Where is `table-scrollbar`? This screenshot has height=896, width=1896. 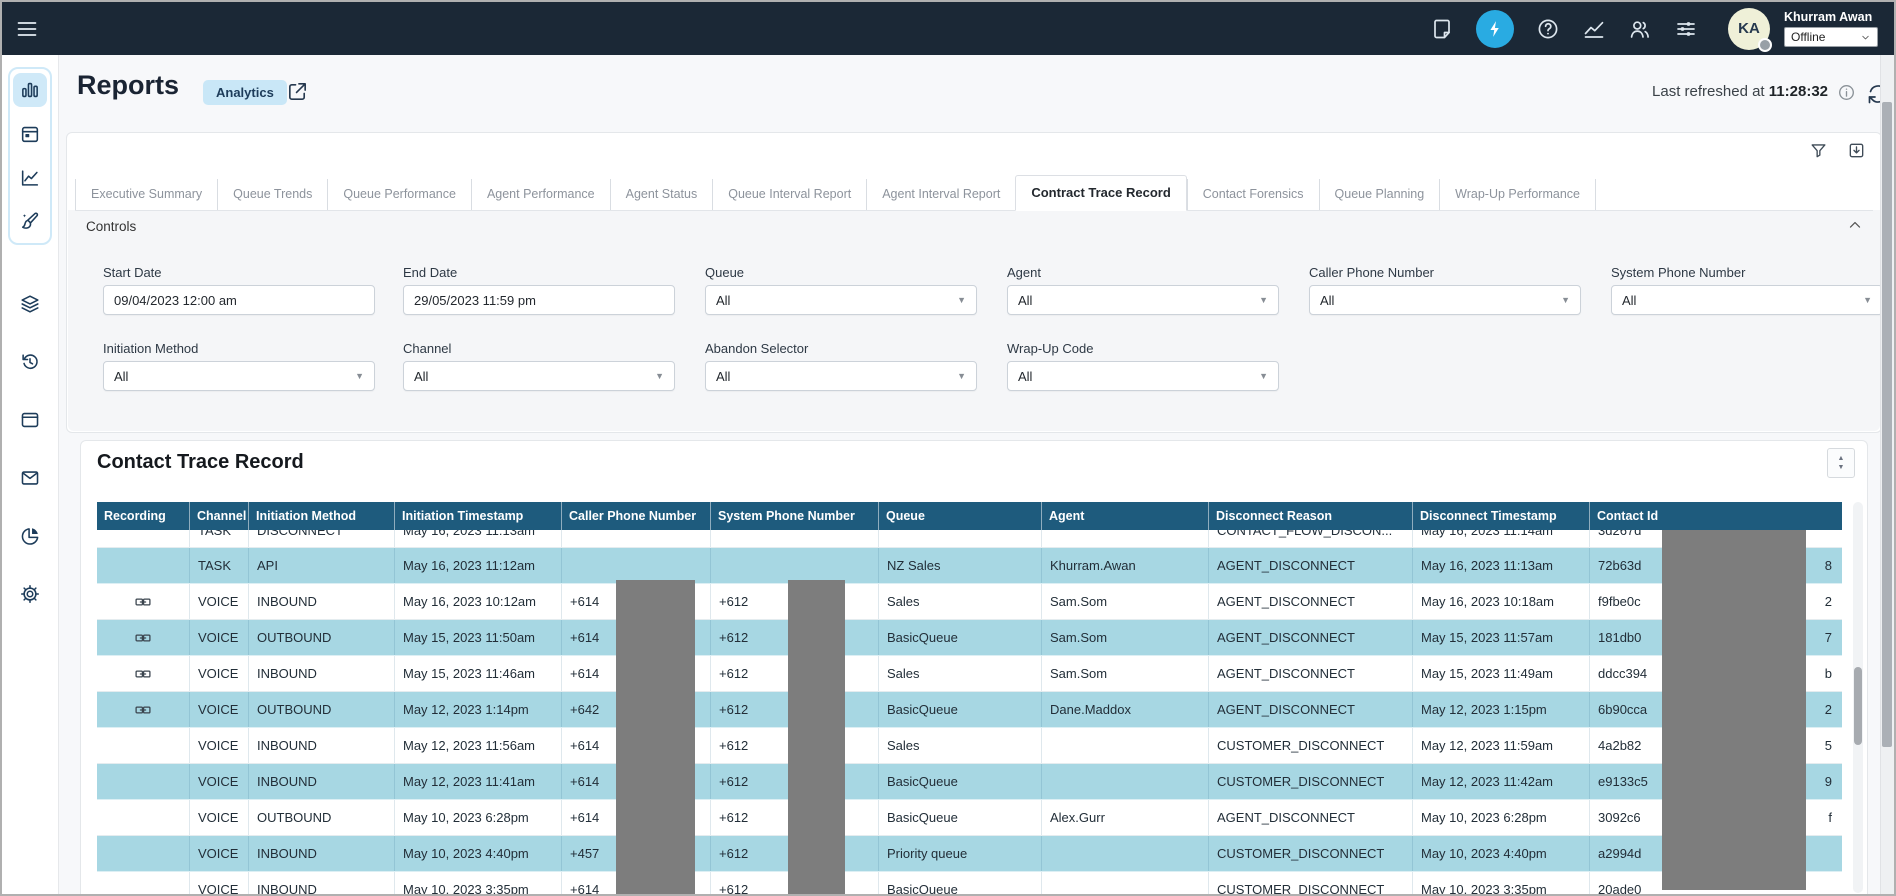
table-scrollbar is located at coordinates (1858, 697).